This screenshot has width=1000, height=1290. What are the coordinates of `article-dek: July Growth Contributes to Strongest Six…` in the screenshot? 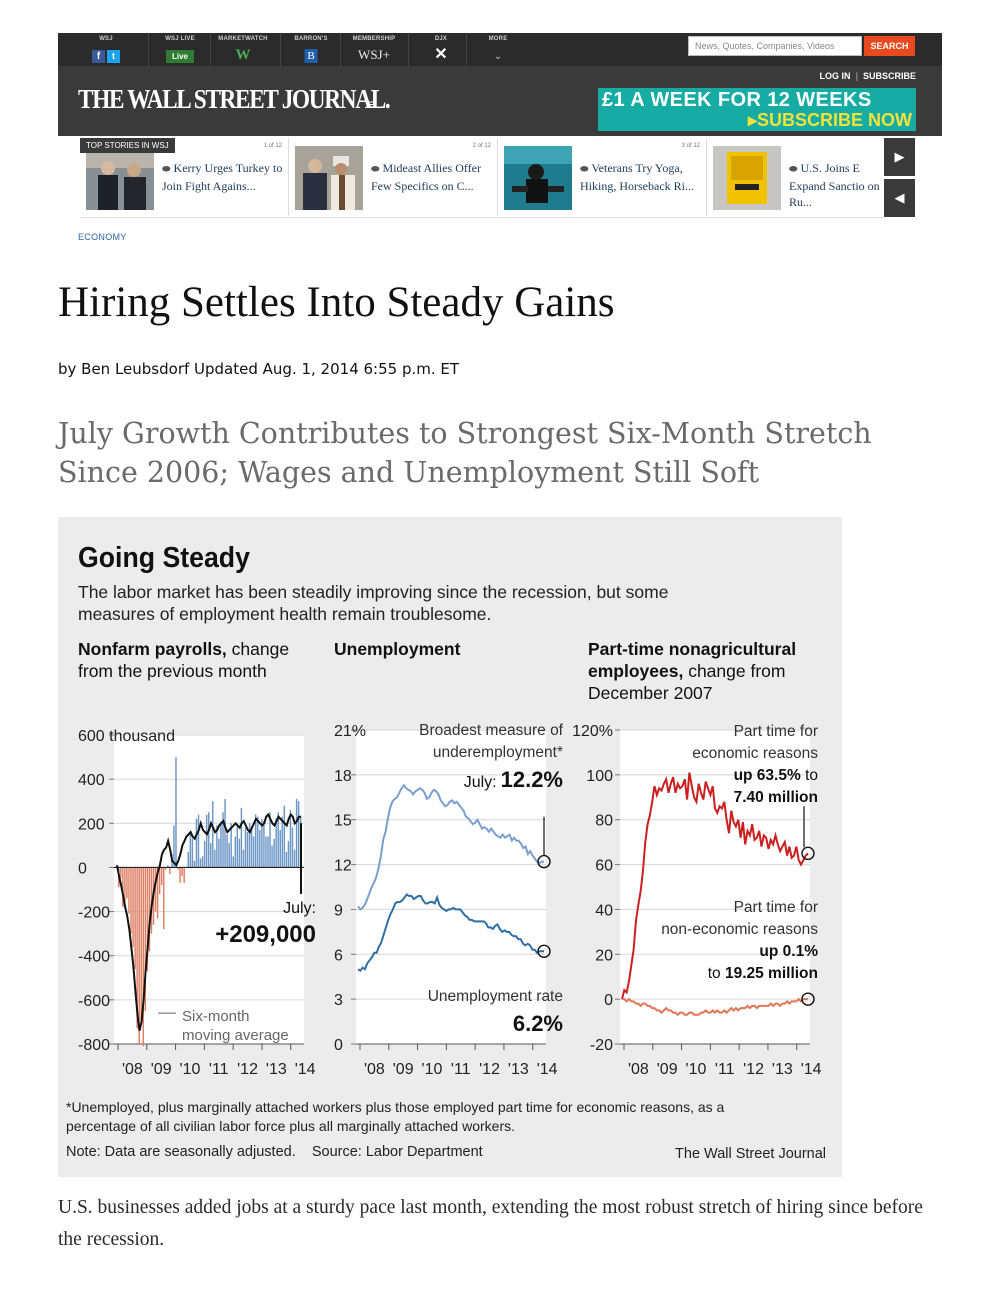 It's located at (465, 453).